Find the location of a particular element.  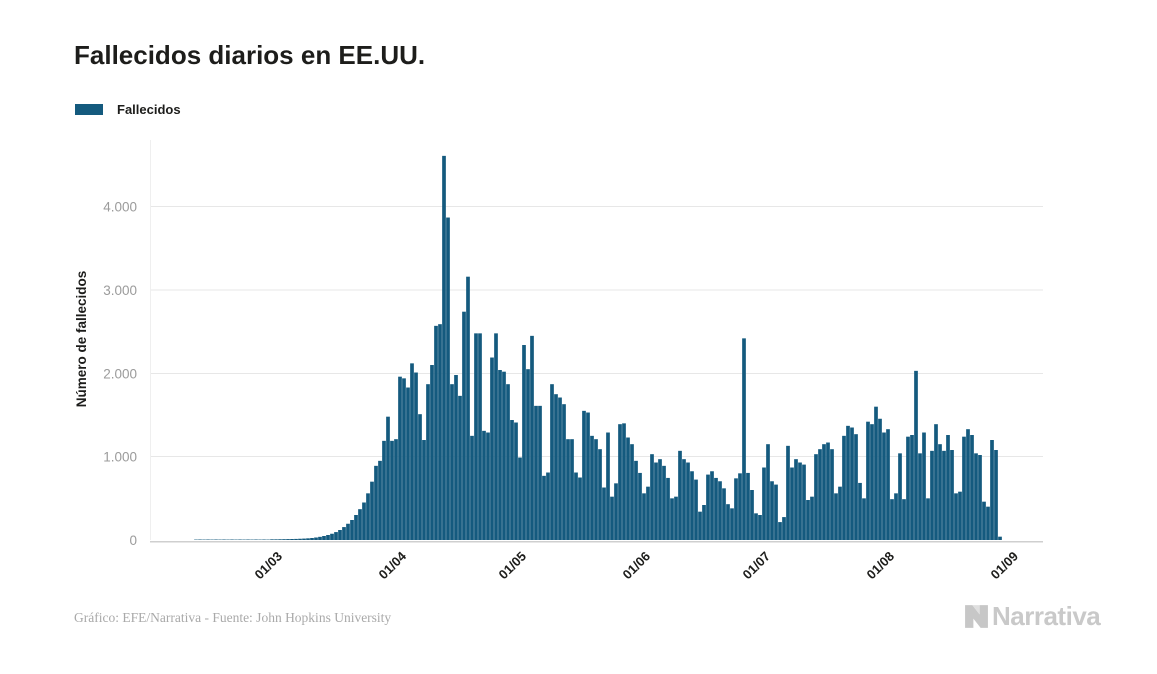

legend-item-fallecidos: Fallecidos is located at coordinates (128, 109).